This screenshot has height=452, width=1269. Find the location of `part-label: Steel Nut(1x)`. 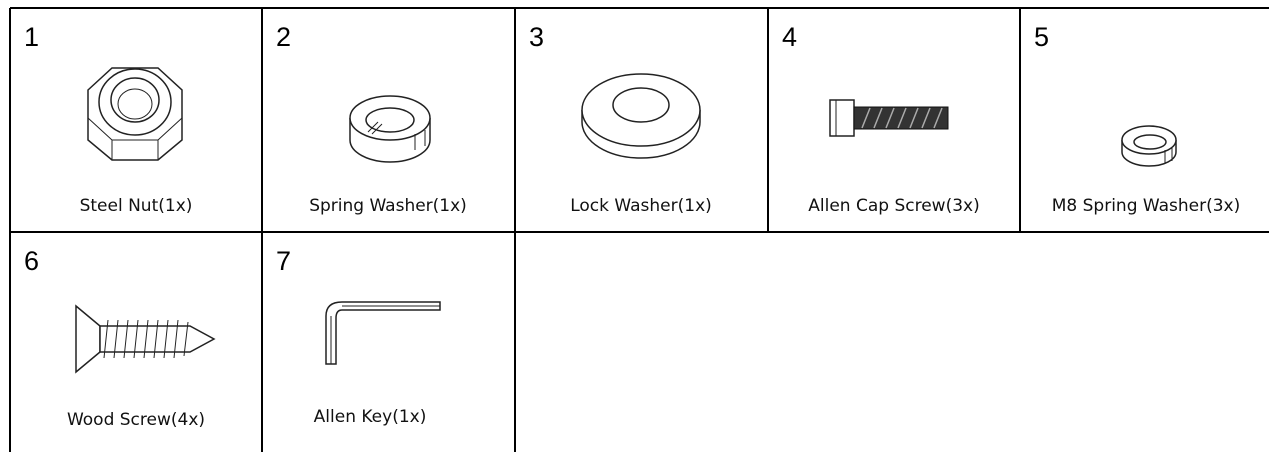

part-label: Steel Nut(1x) is located at coordinates (136, 206).